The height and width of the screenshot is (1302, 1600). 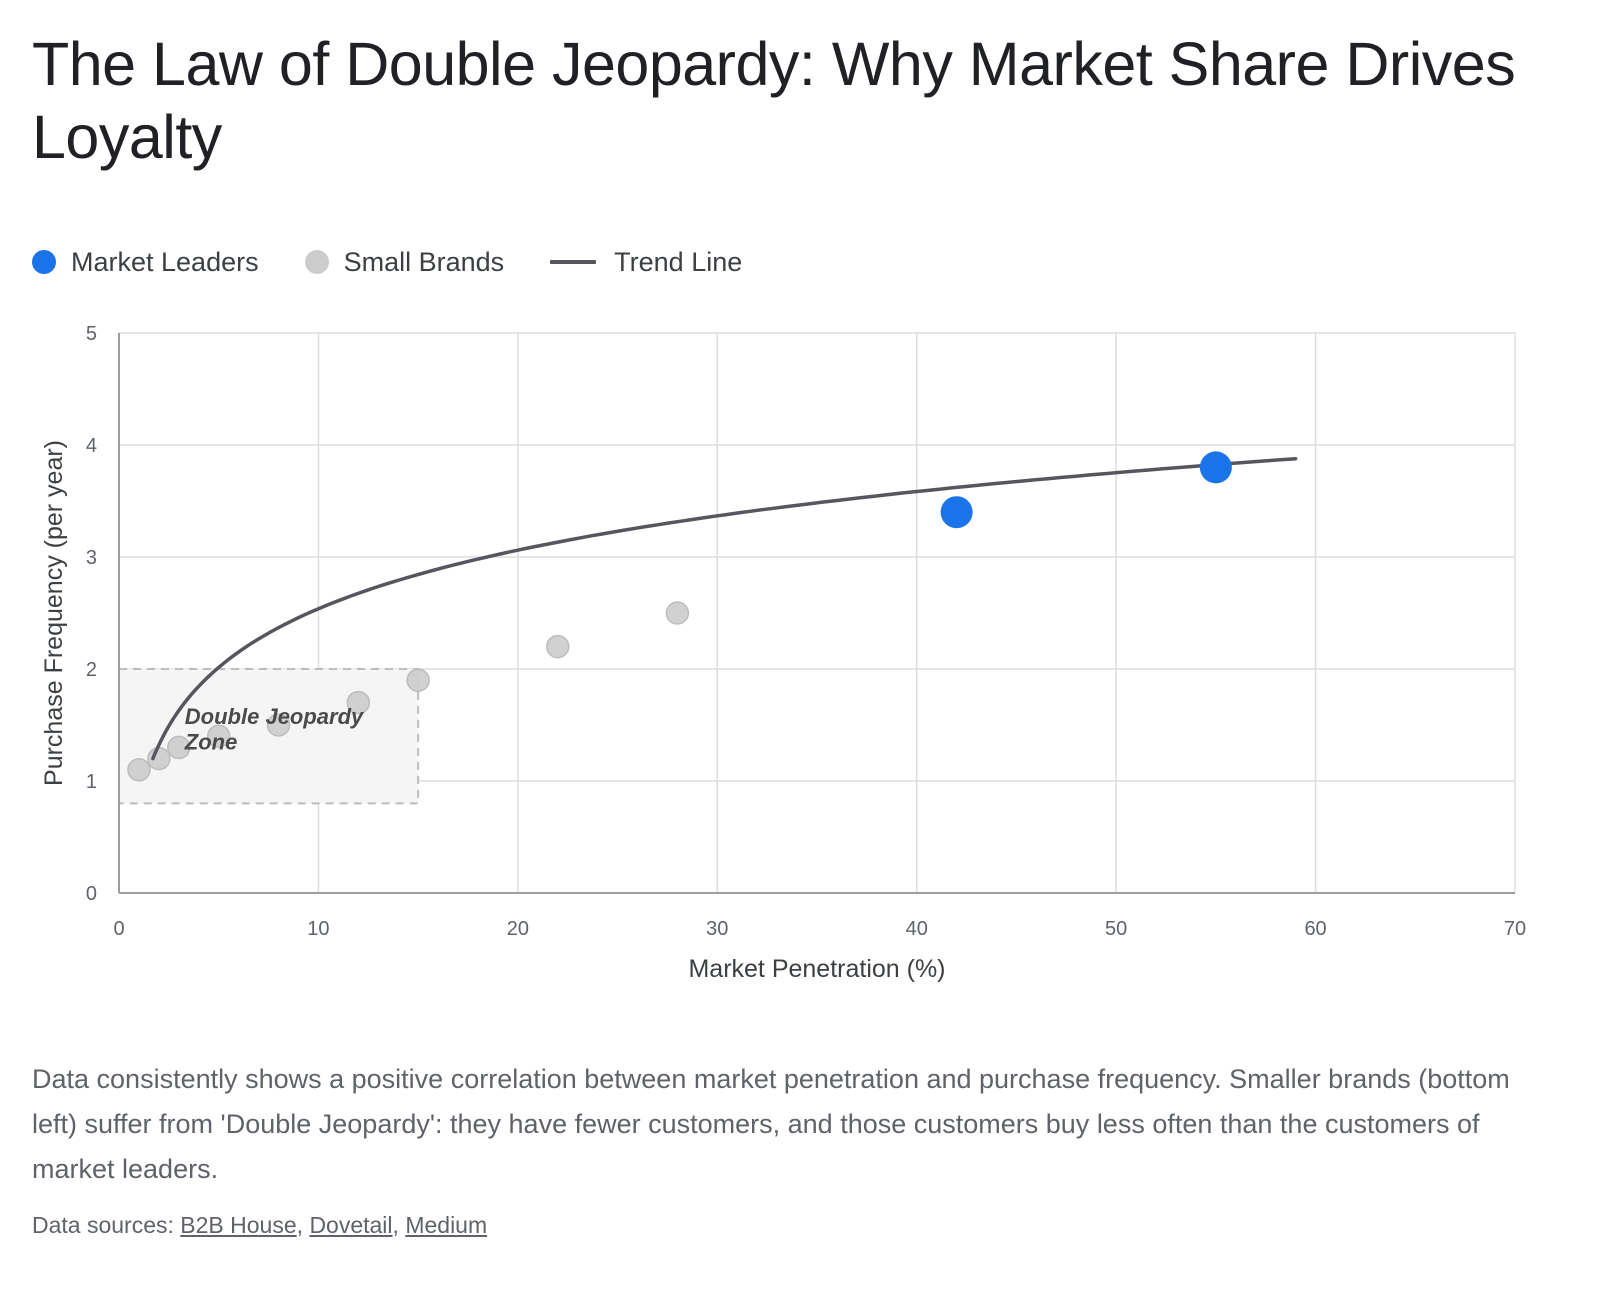 What do you see at coordinates (316, 262) in the screenshot?
I see `legend-swatch-small` at bounding box center [316, 262].